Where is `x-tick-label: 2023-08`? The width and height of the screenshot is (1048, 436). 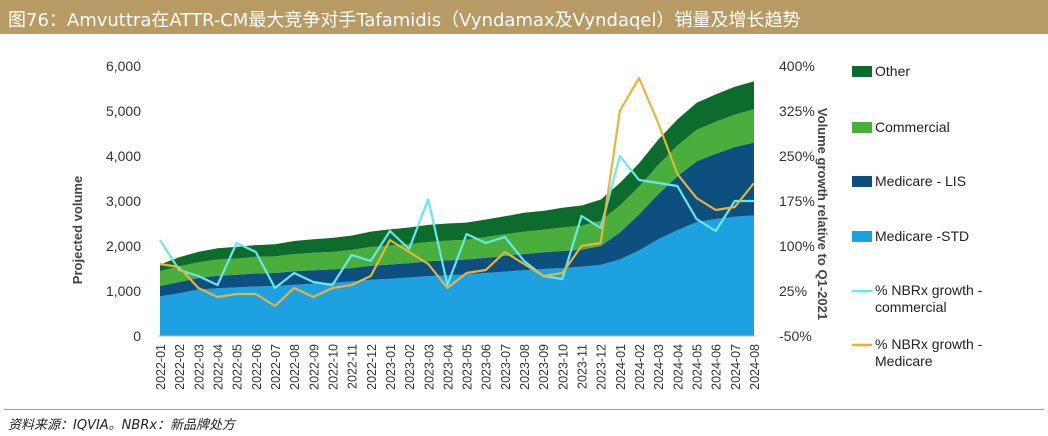
x-tick-label: 2023-08 is located at coordinates (525, 367).